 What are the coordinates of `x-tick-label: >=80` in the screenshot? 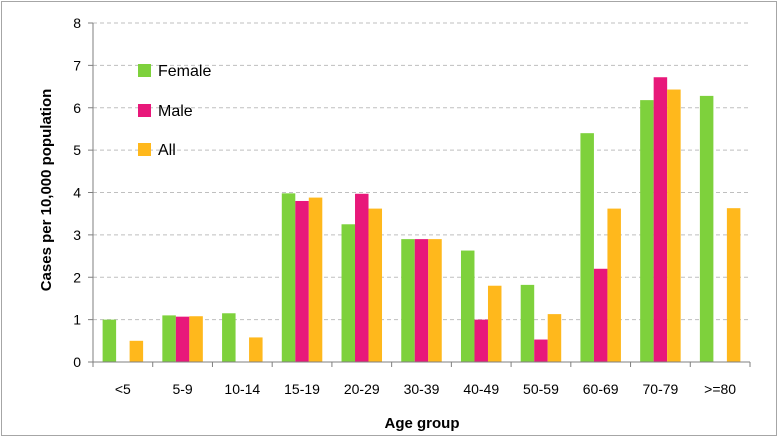 It's located at (720, 389).